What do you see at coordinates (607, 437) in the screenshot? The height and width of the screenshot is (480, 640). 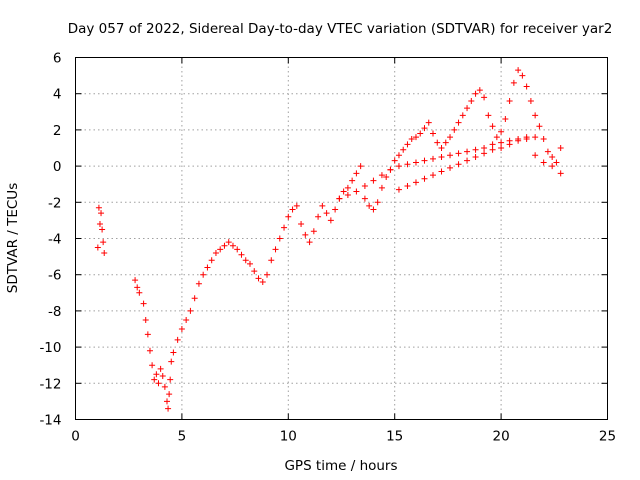 I see `x-tick-label: 25` at bounding box center [607, 437].